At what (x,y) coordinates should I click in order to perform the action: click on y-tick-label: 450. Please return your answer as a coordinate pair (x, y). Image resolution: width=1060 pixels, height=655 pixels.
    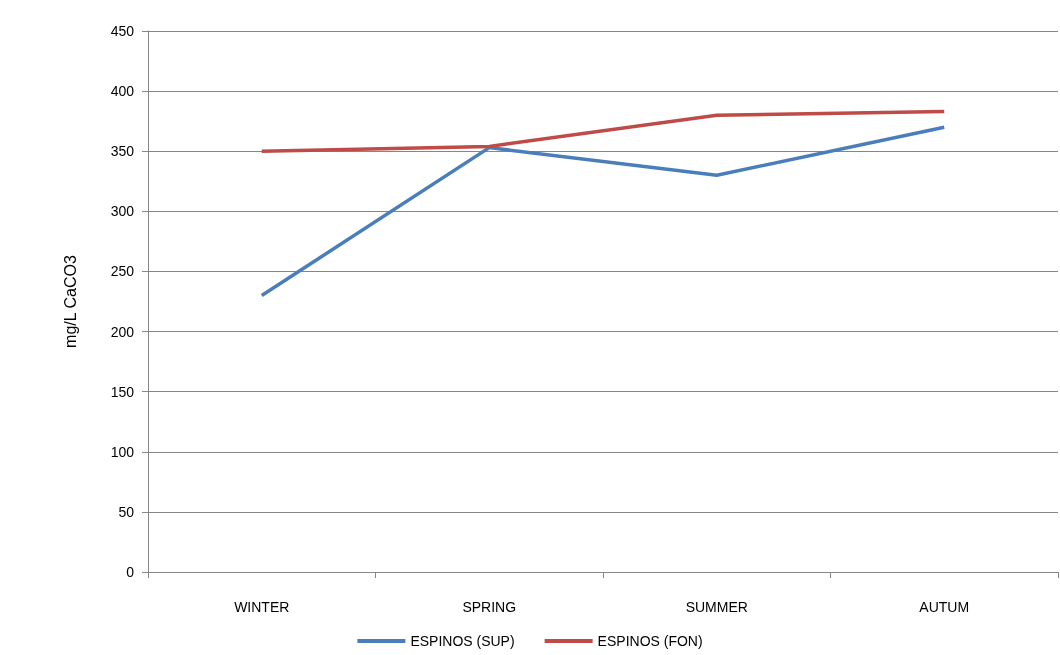
    Looking at the image, I should click on (122, 31).